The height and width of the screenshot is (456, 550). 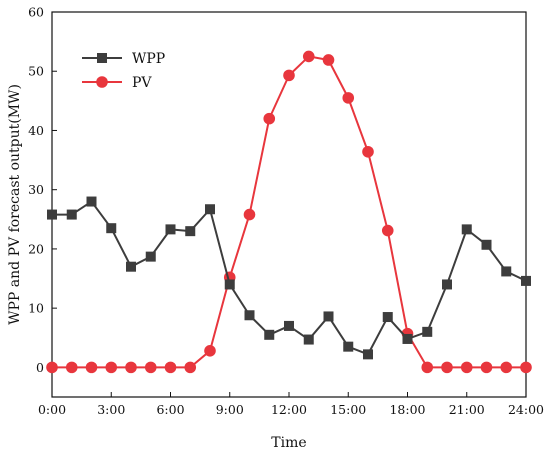 I want to click on x-tick-label: 18:00, so click(x=407, y=409).